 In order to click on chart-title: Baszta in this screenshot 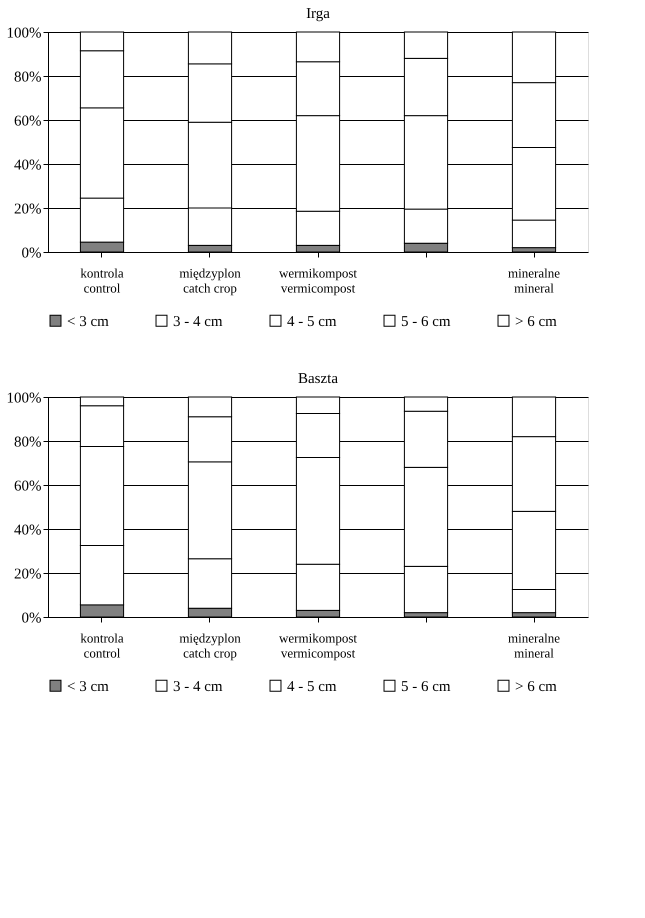, I will do `click(318, 379)`.